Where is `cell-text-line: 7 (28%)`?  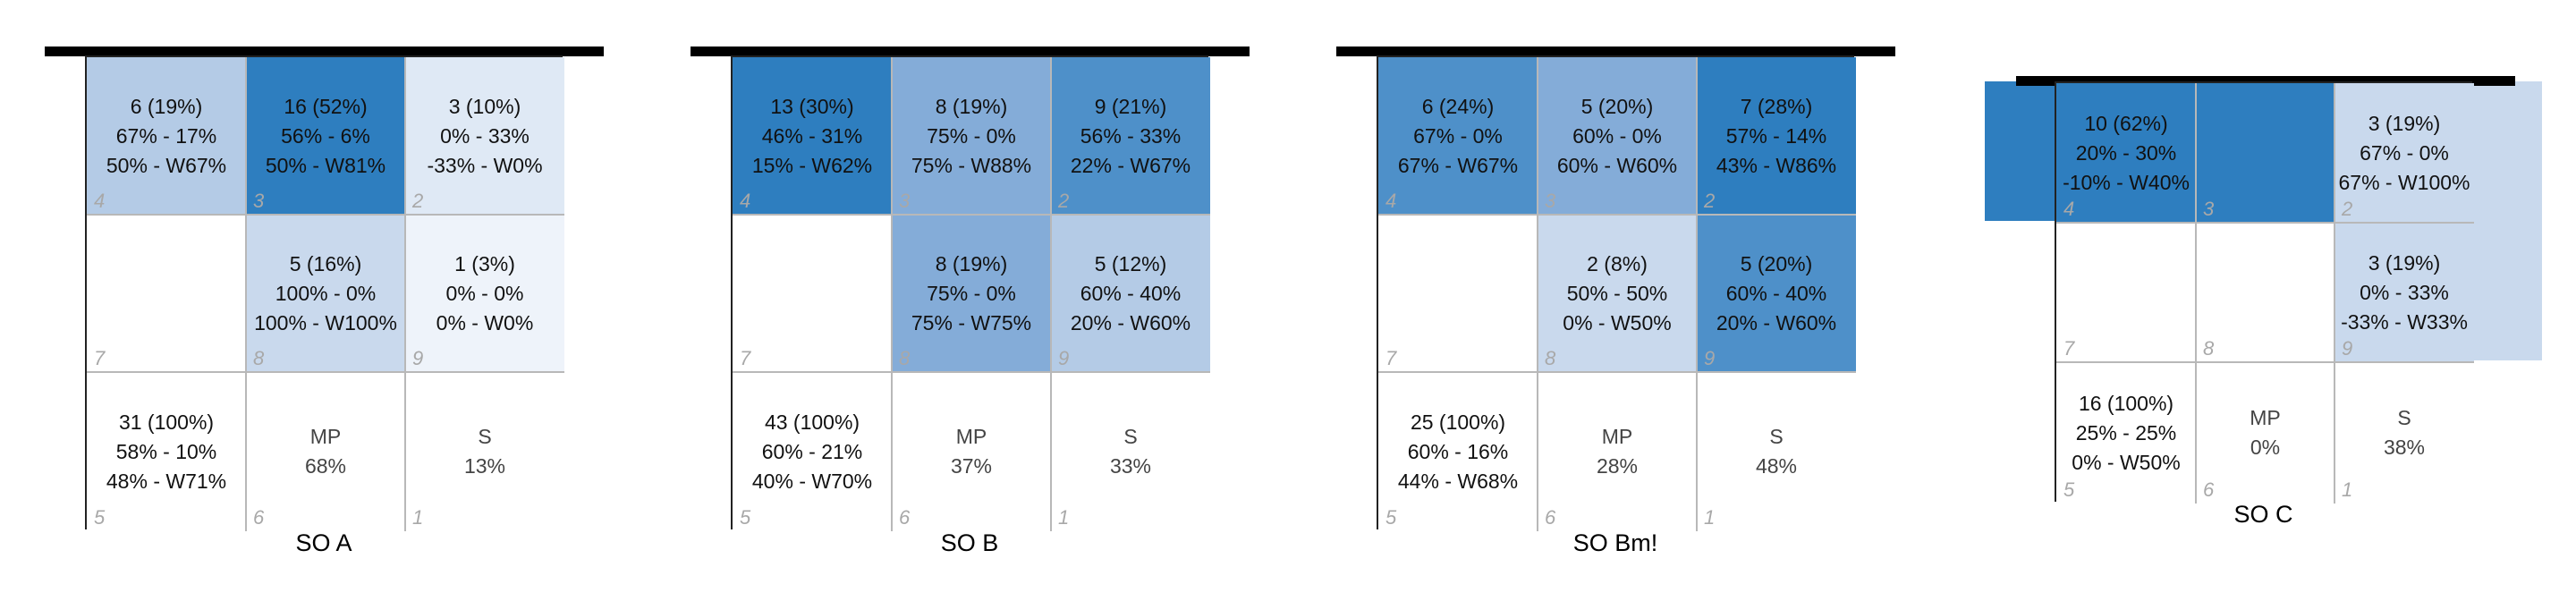 cell-text-line: 7 (28%) is located at coordinates (1776, 106).